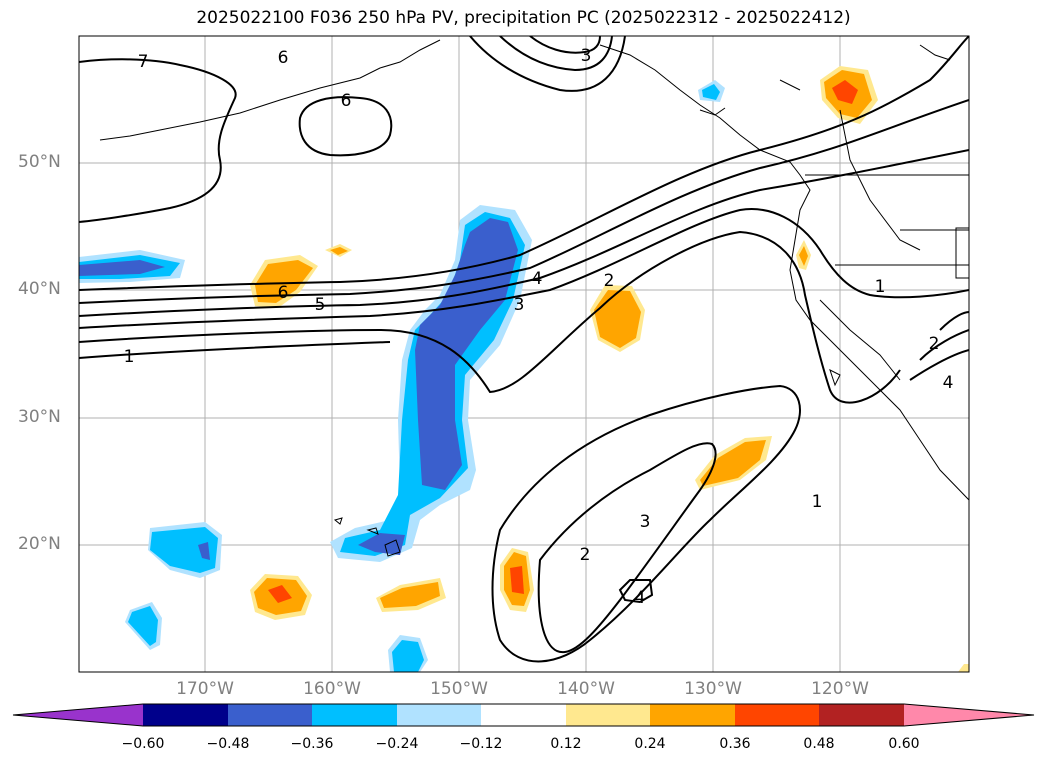 This screenshot has height=765, width=1047. What do you see at coordinates (713, 689) in the screenshot?
I see `lon-label: 130°W` at bounding box center [713, 689].